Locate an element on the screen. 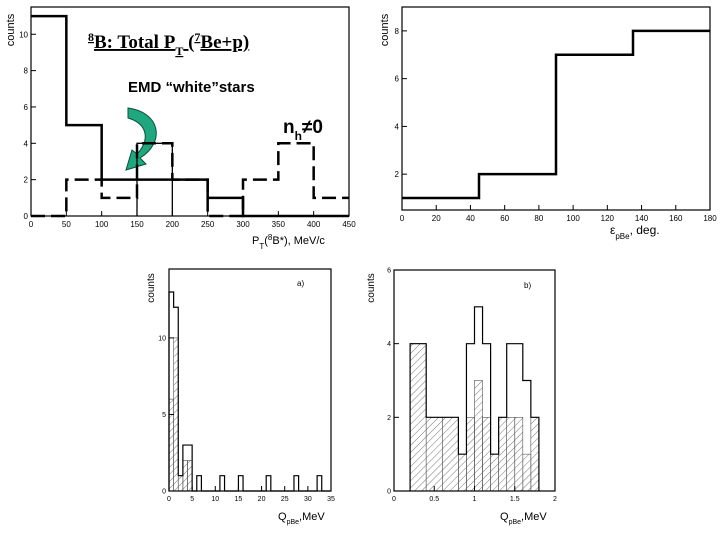  x-tick-label: 30 is located at coordinates (308, 499).